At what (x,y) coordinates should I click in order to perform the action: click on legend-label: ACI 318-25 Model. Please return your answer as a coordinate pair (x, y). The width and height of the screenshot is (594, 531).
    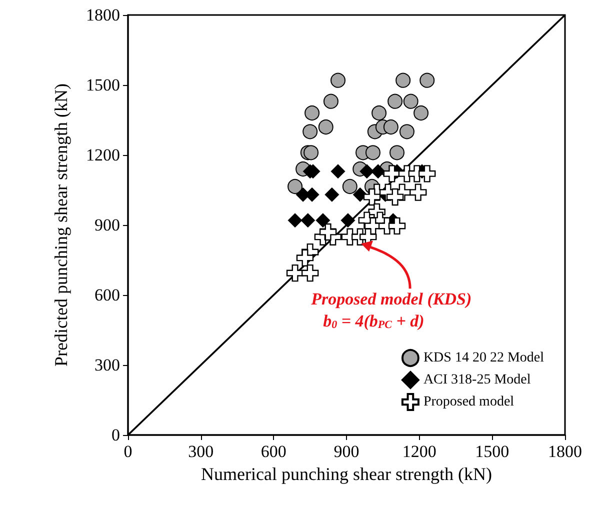
    Looking at the image, I should click on (477, 380).